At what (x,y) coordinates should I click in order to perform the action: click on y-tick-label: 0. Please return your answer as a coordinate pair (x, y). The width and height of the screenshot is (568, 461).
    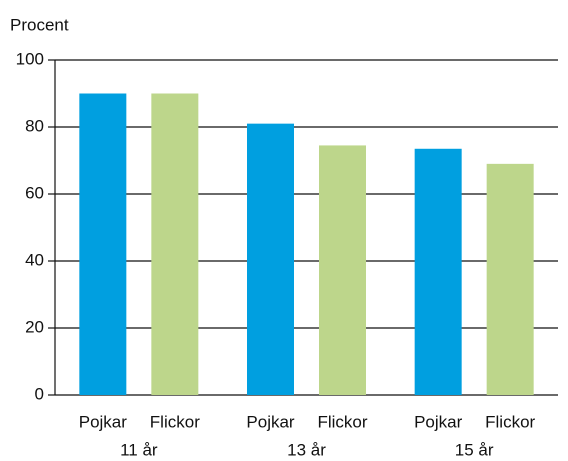
    Looking at the image, I should click on (39, 393).